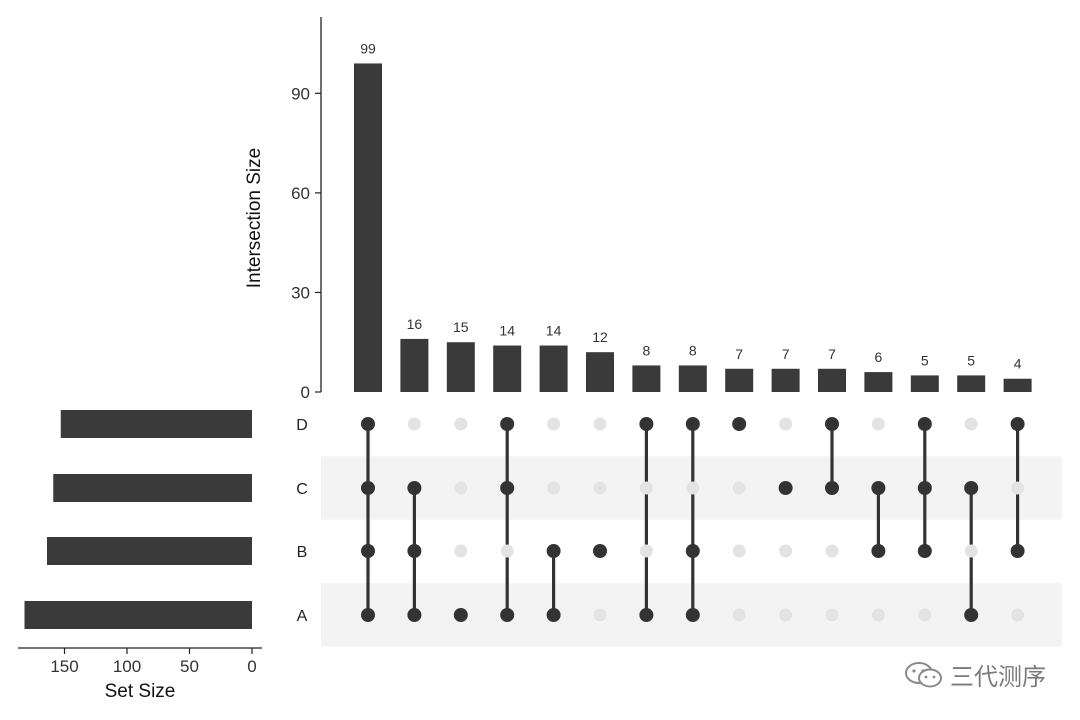 This screenshot has height=720, width=1080. What do you see at coordinates (127, 666) in the screenshot?
I see `set-size-axis-tick-label: 100` at bounding box center [127, 666].